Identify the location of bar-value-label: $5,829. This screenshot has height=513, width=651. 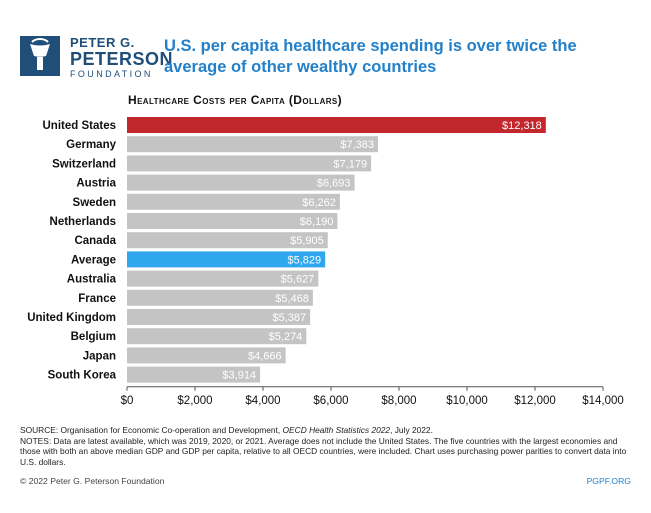
(305, 260).